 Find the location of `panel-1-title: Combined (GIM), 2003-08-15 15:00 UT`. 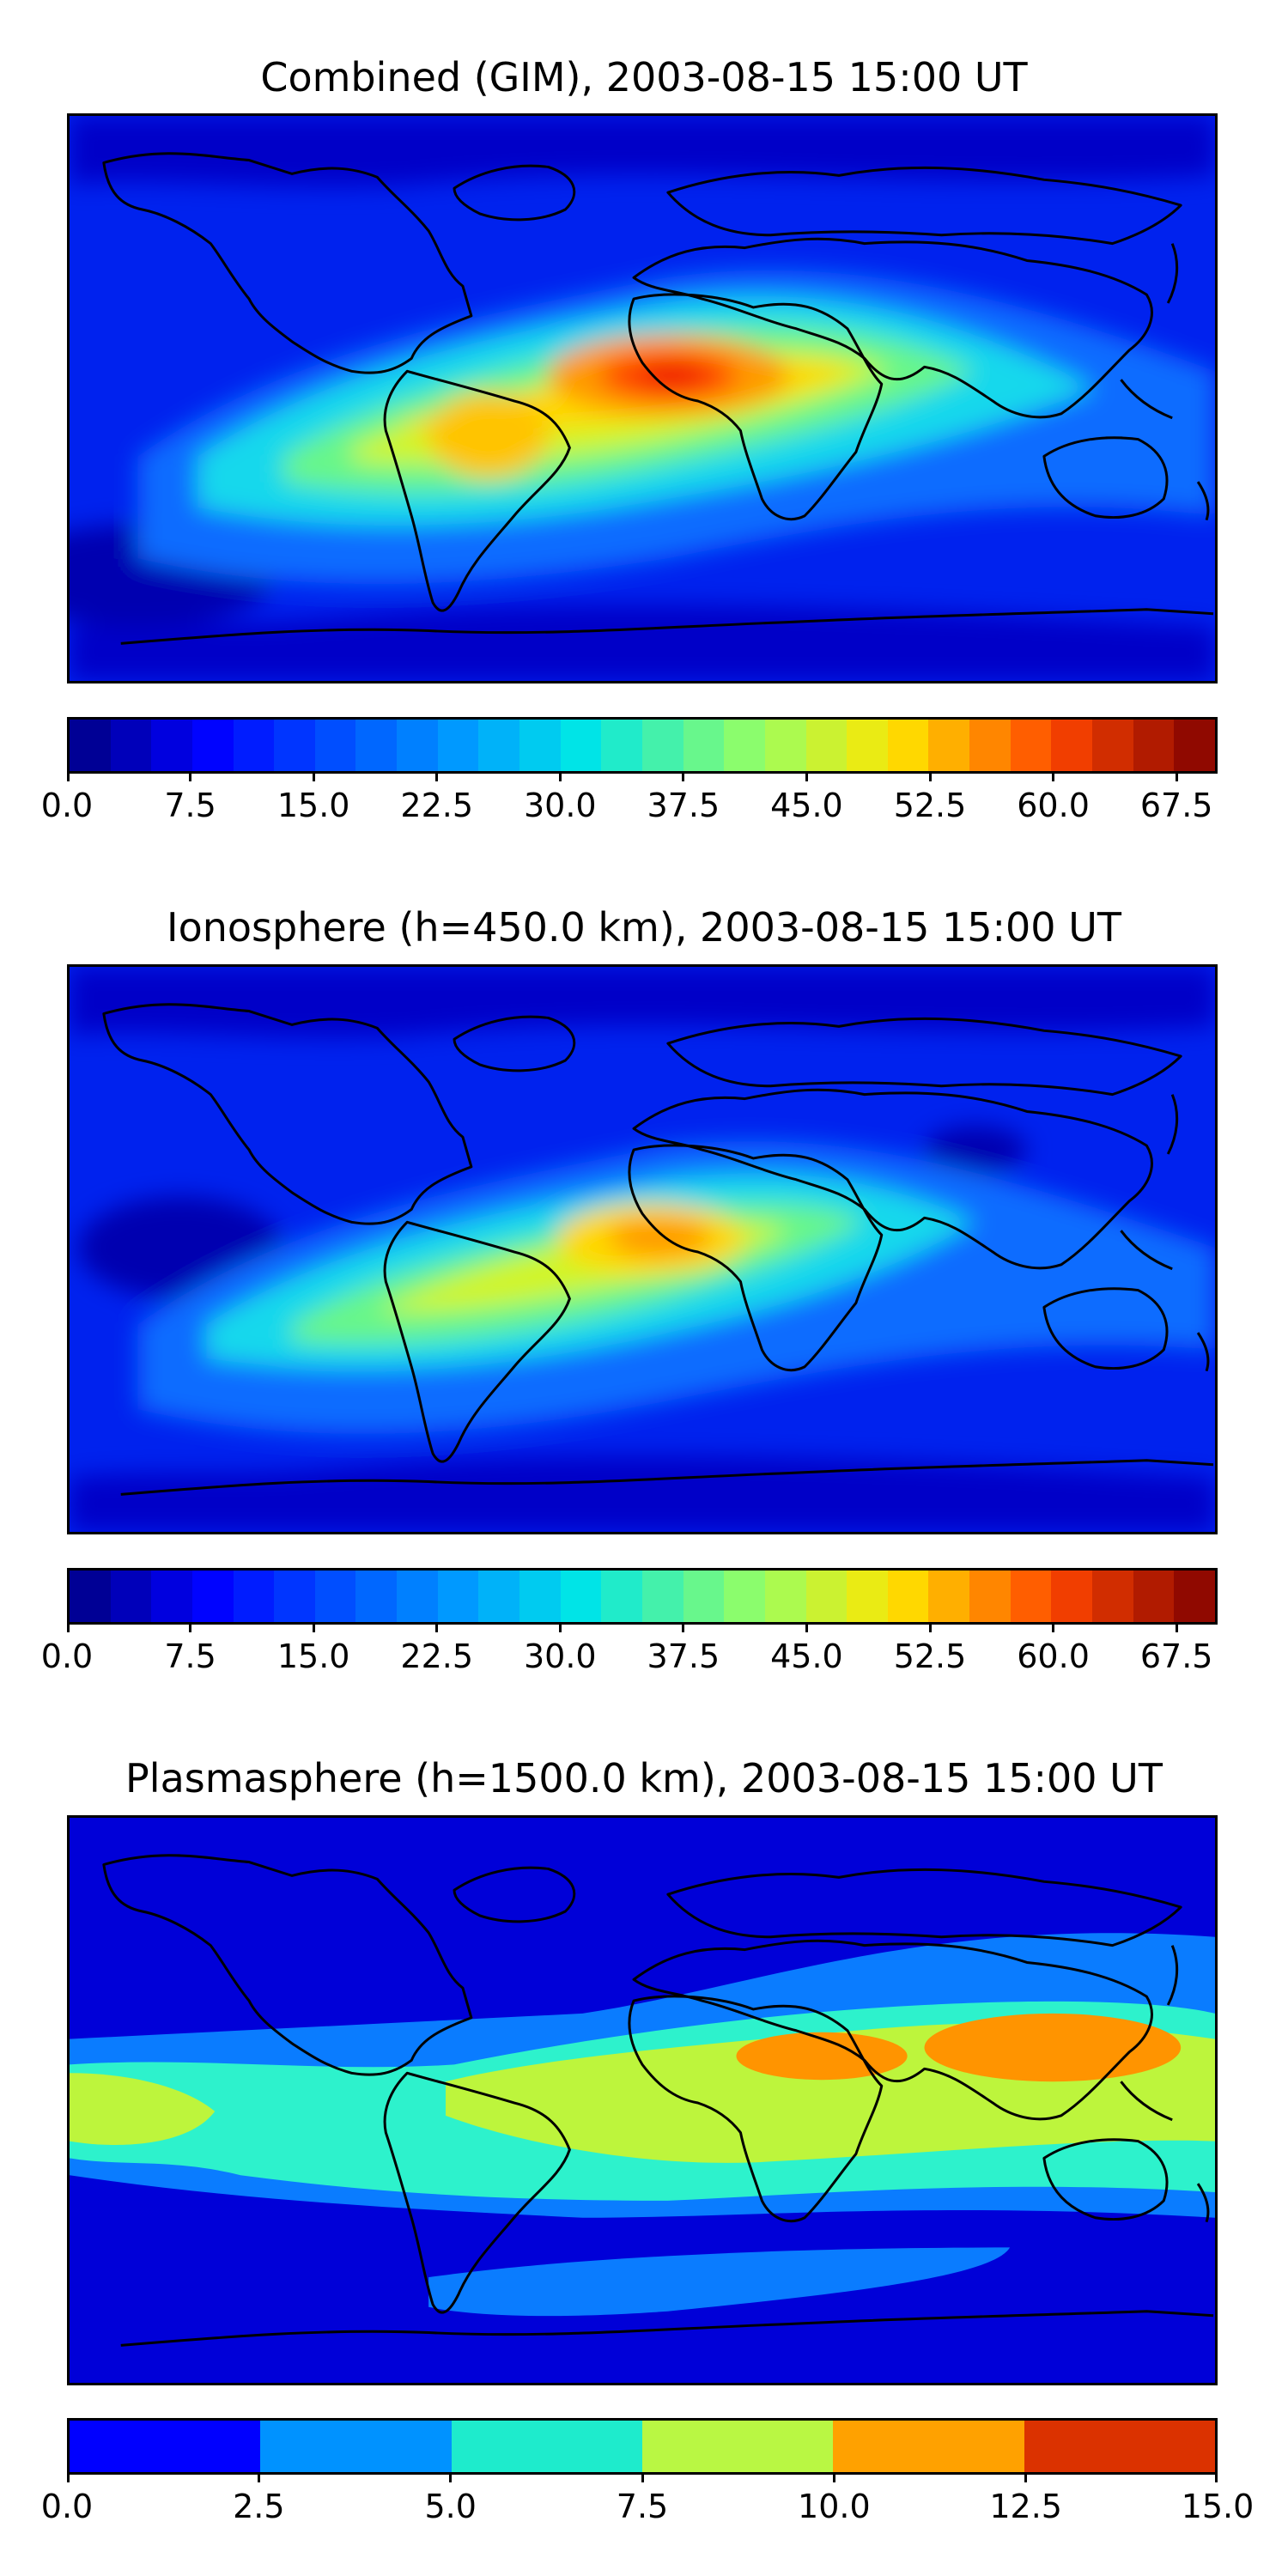

panel-1-title: Combined (GIM), 2003-08-15 15:00 UT is located at coordinates (644, 77).